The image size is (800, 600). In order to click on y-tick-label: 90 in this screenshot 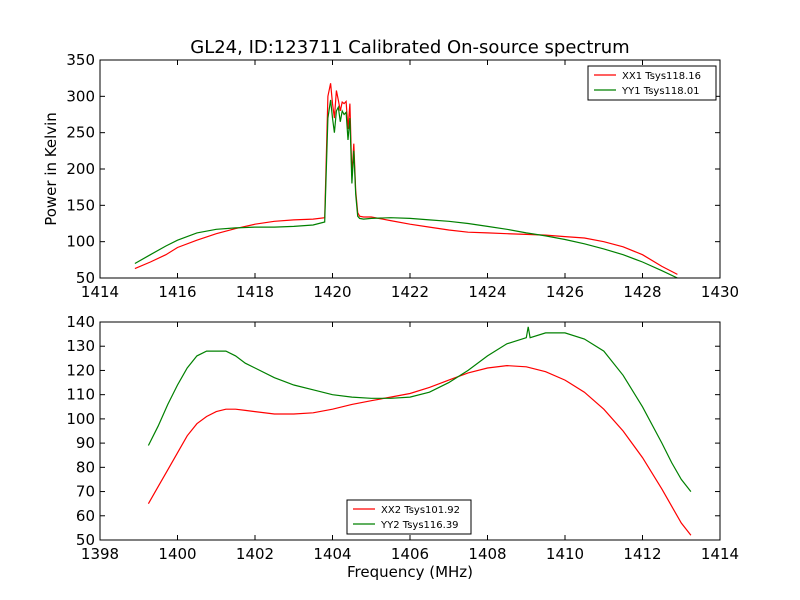, I will do `click(85, 443)`.